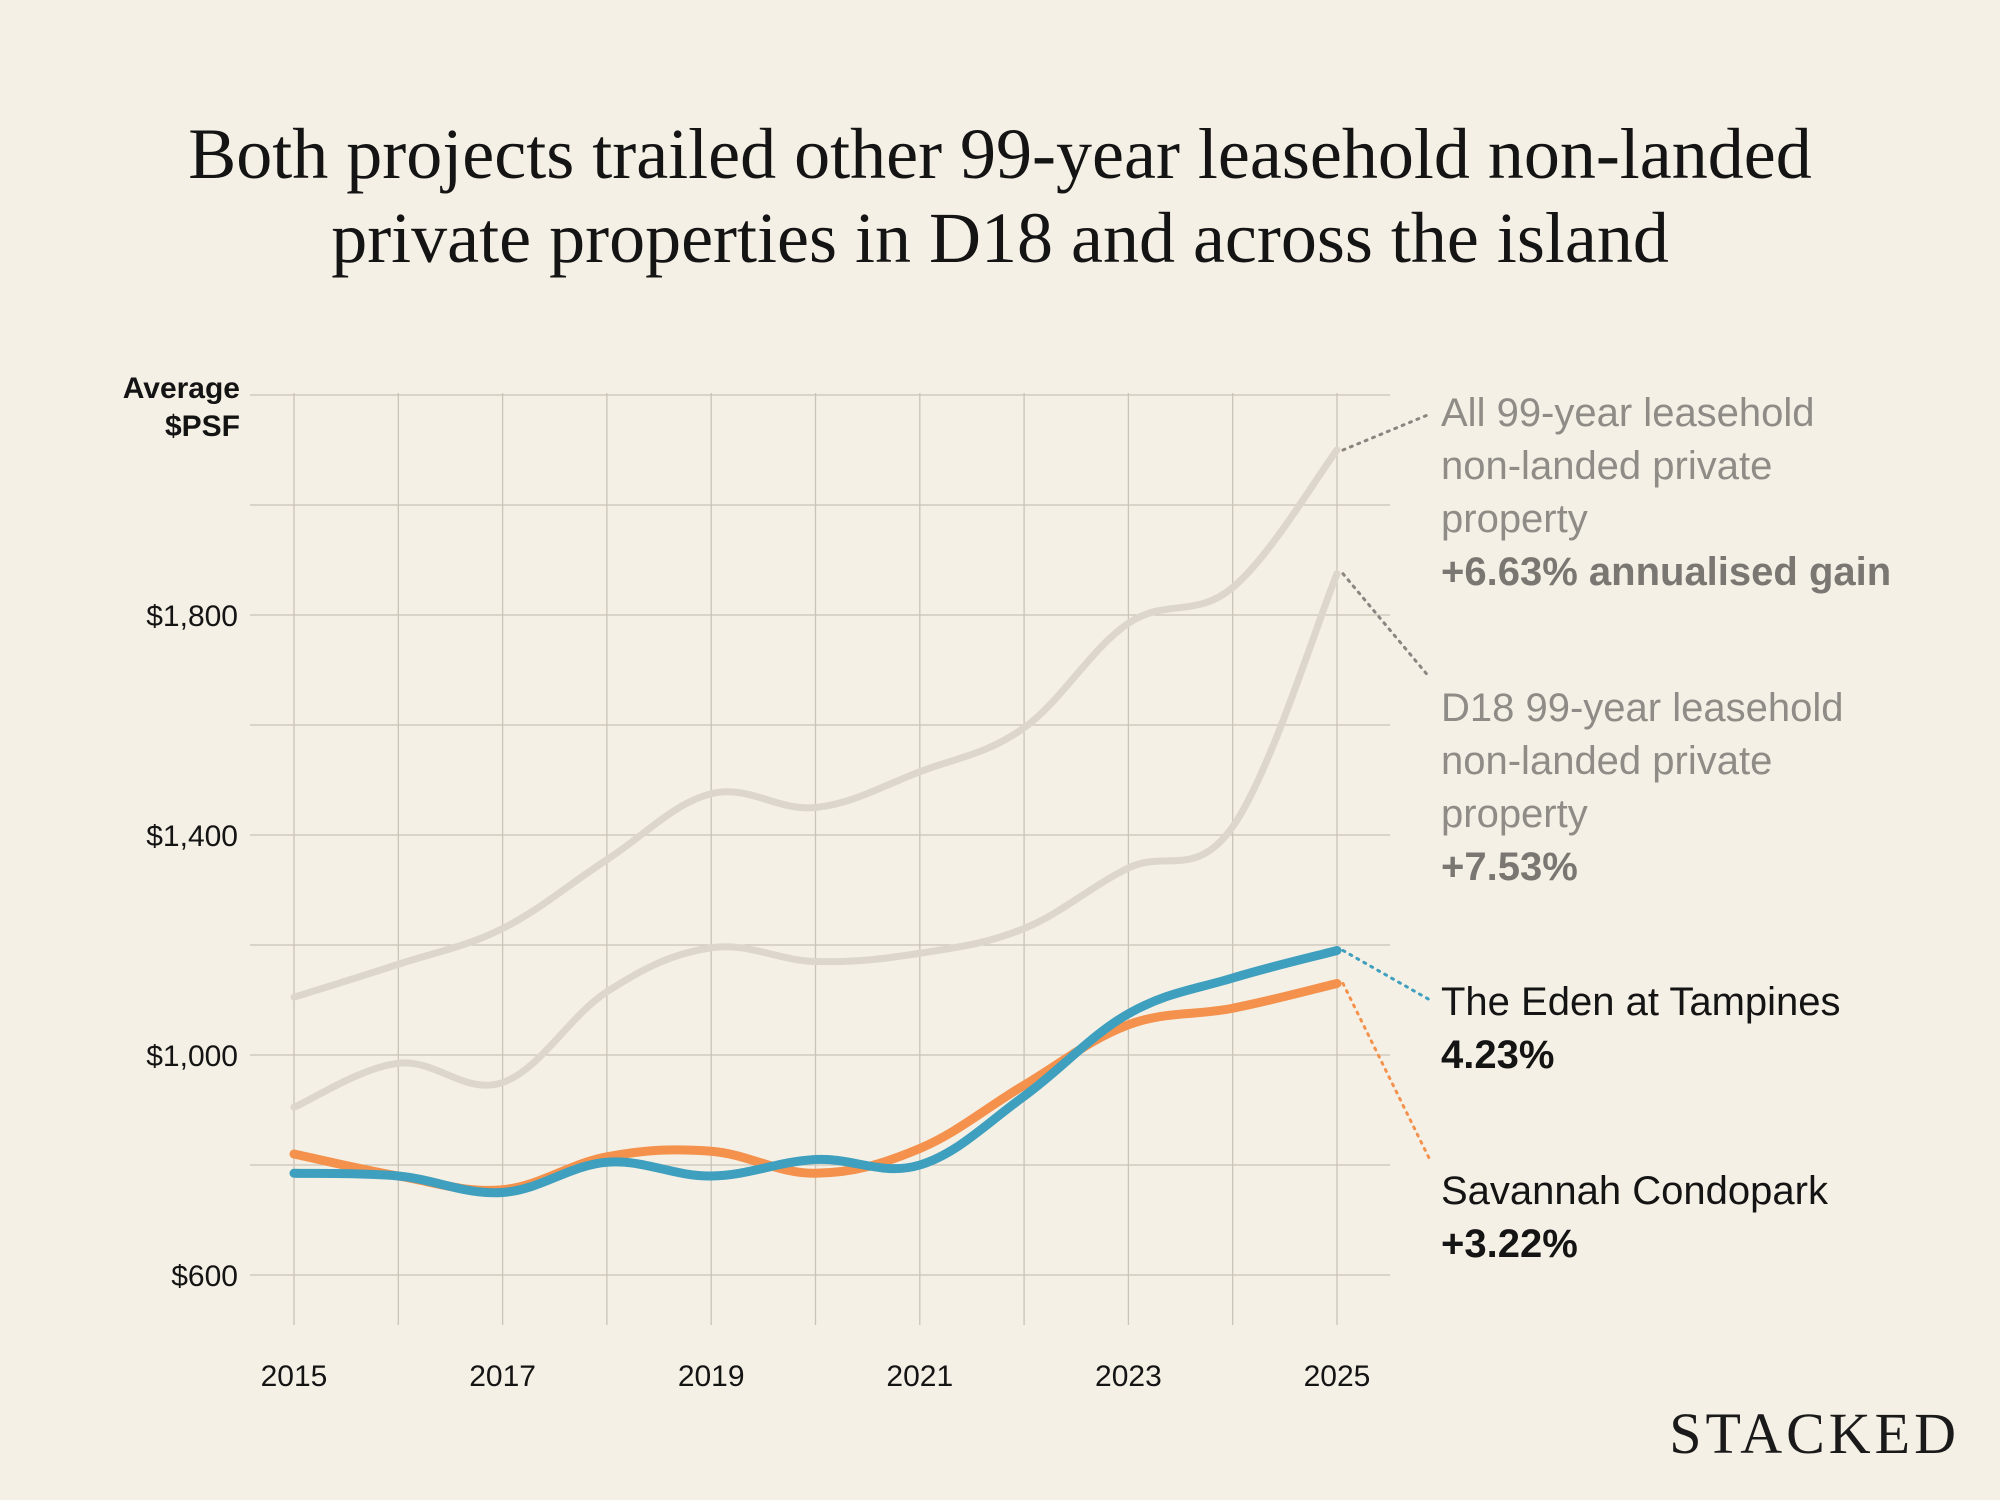  Describe the element at coordinates (192, 836) in the screenshot. I see `y-tick-label: $1,400` at that location.